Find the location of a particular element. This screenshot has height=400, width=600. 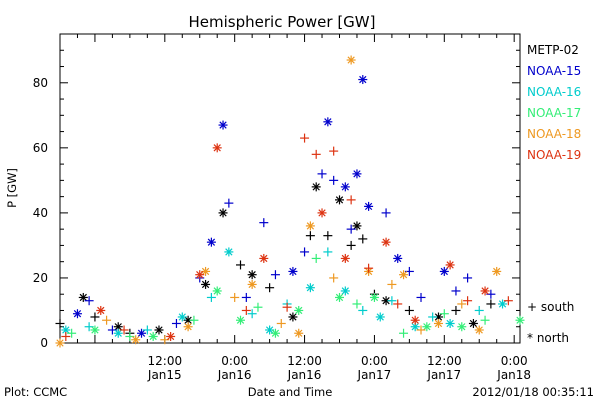

x-tick-date-label: Jan15 is located at coordinates (164, 375).